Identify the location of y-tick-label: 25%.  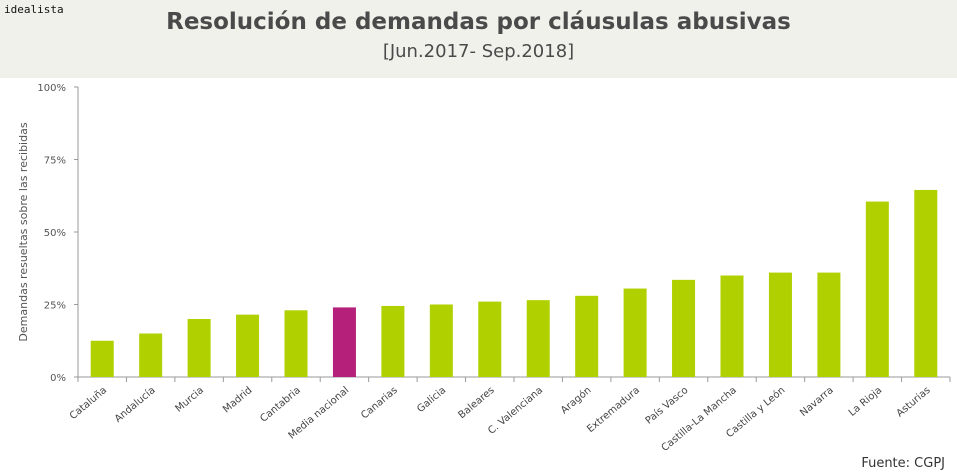
(55, 306).